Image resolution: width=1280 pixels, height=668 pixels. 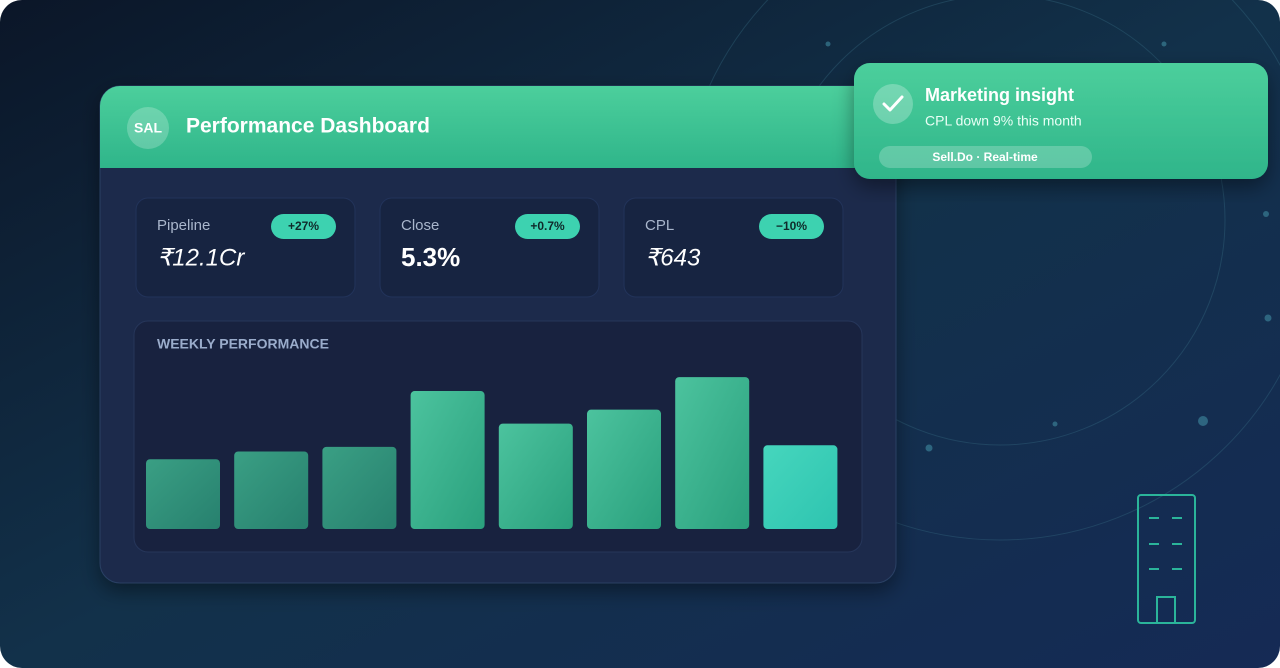 I want to click on kpi-value: ₹643, so click(x=673, y=257).